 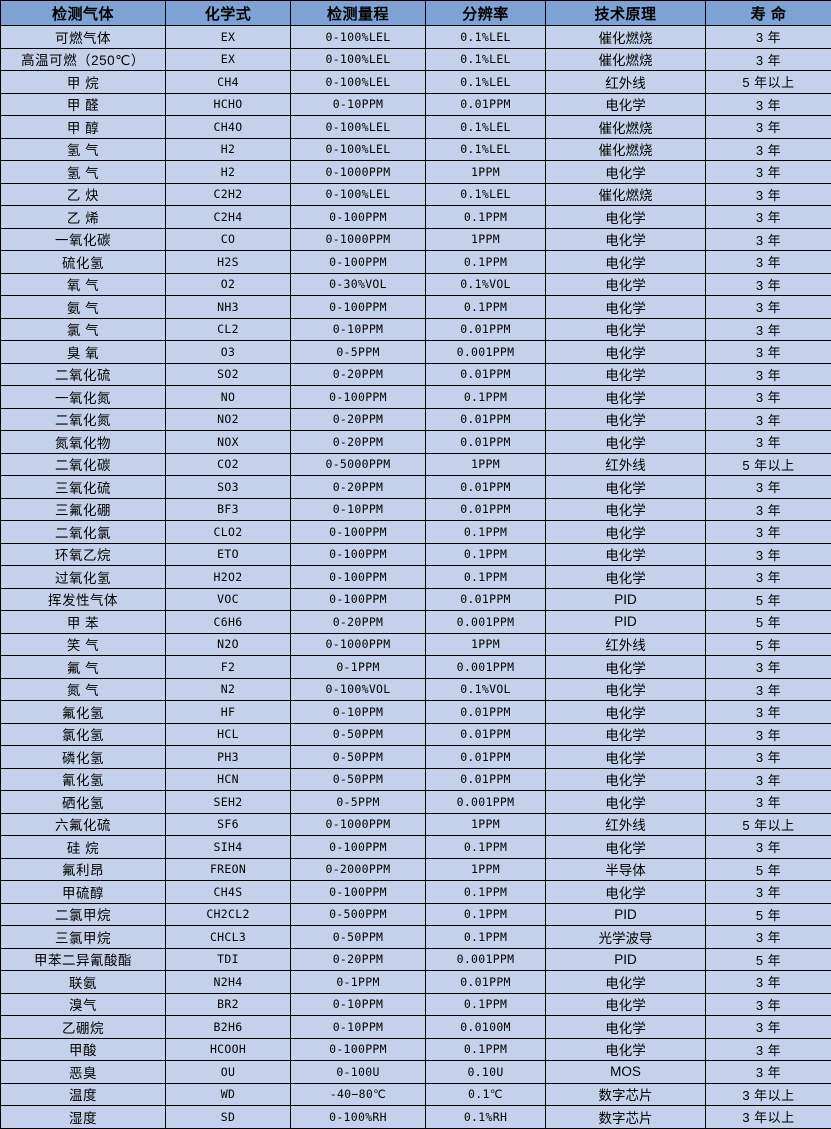 What do you see at coordinates (83, 577) in the screenshot?
I see `cell-gas: 过氧化氢` at bounding box center [83, 577].